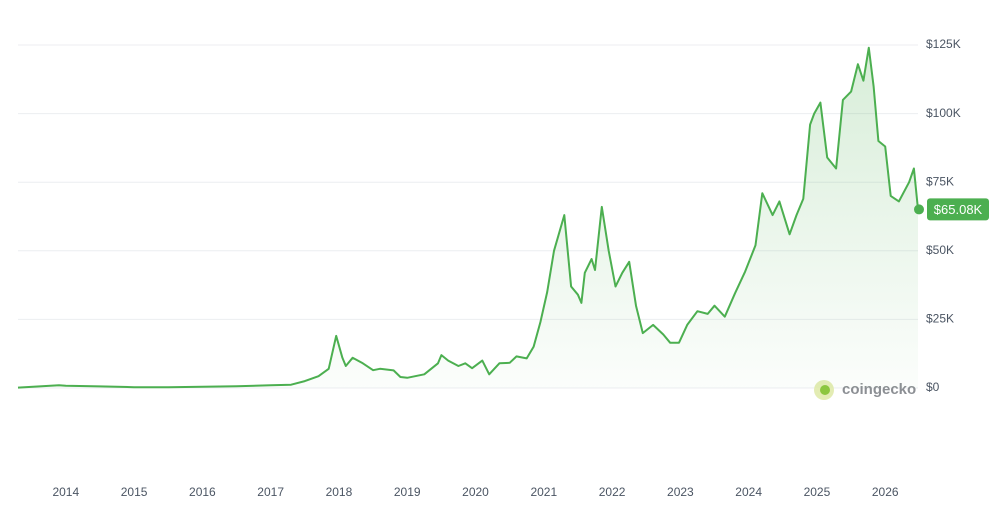 Image resolution: width=1008 pixels, height=508 pixels. I want to click on y-tick-label: $100K, so click(943, 113).